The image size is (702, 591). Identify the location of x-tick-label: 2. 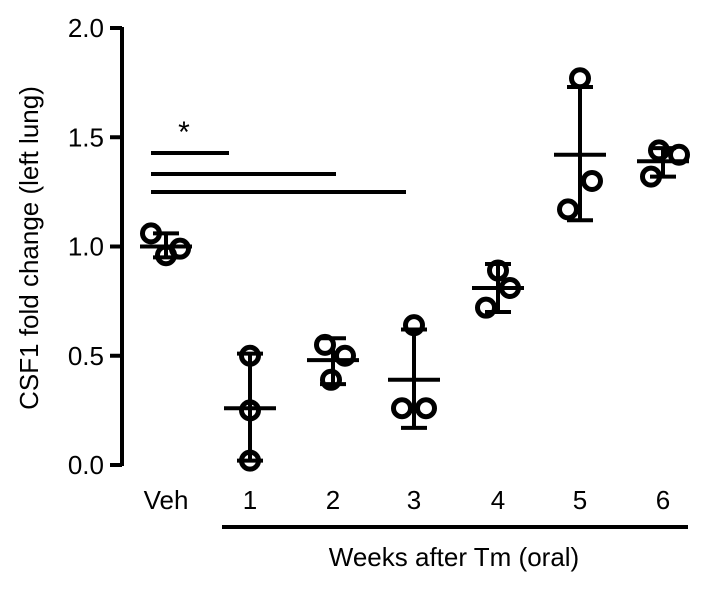
(333, 500).